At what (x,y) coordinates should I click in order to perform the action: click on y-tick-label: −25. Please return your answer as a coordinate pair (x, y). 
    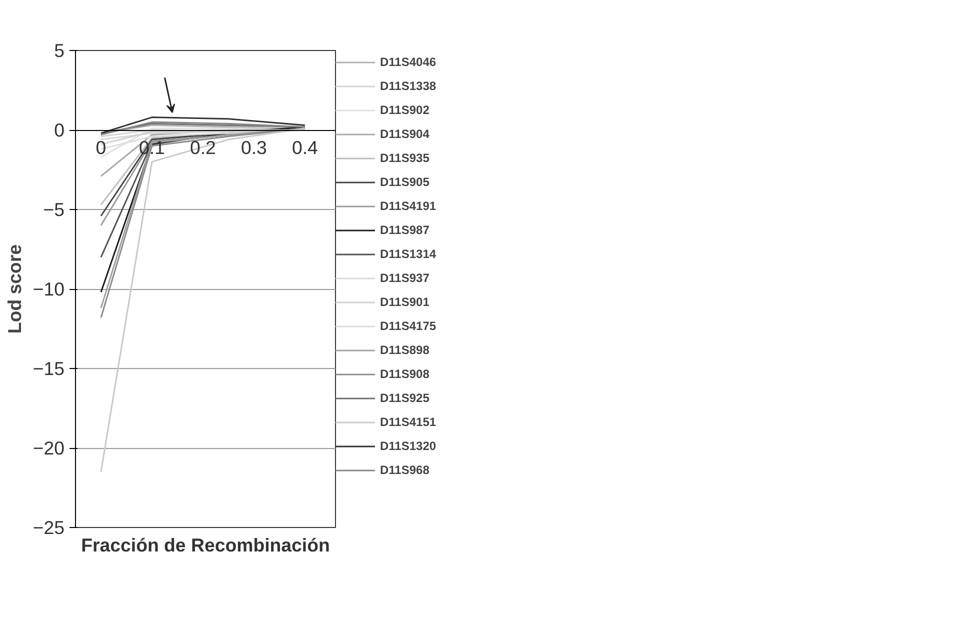
    Looking at the image, I should click on (48, 527).